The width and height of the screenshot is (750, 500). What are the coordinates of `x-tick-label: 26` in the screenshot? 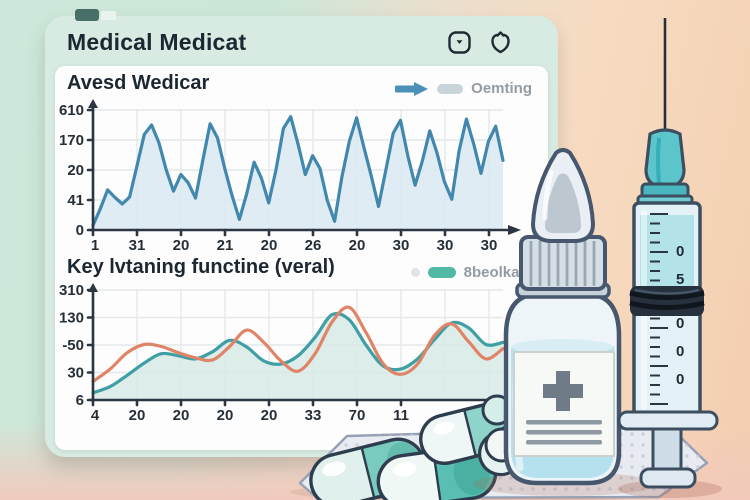 It's located at (313, 245).